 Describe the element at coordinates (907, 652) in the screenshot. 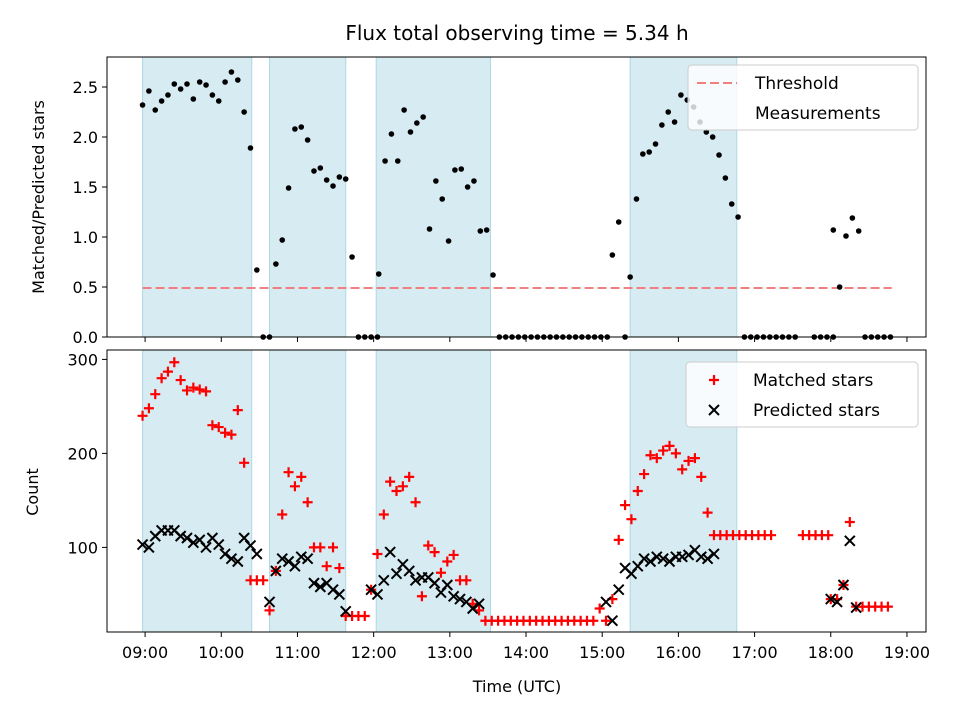

I see `x-tick-label: 19:00` at that location.